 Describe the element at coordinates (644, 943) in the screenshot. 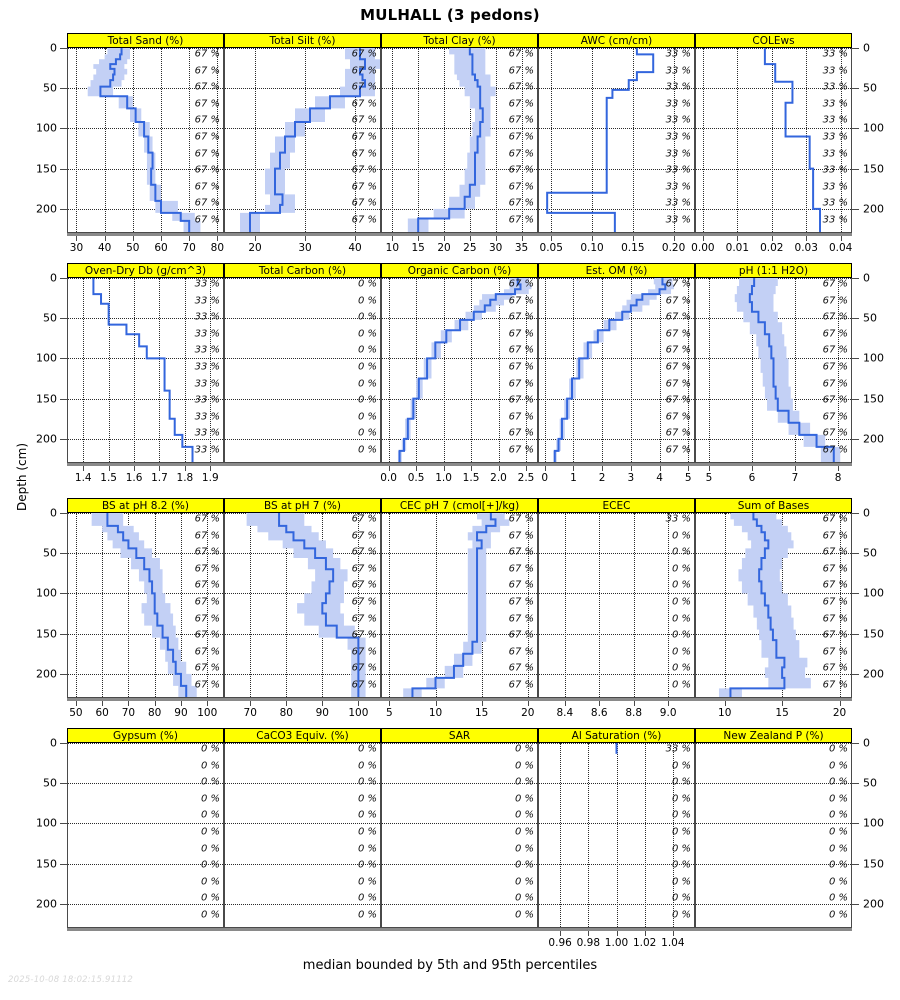

I see `x-axis-tick-label: 1.02` at that location.